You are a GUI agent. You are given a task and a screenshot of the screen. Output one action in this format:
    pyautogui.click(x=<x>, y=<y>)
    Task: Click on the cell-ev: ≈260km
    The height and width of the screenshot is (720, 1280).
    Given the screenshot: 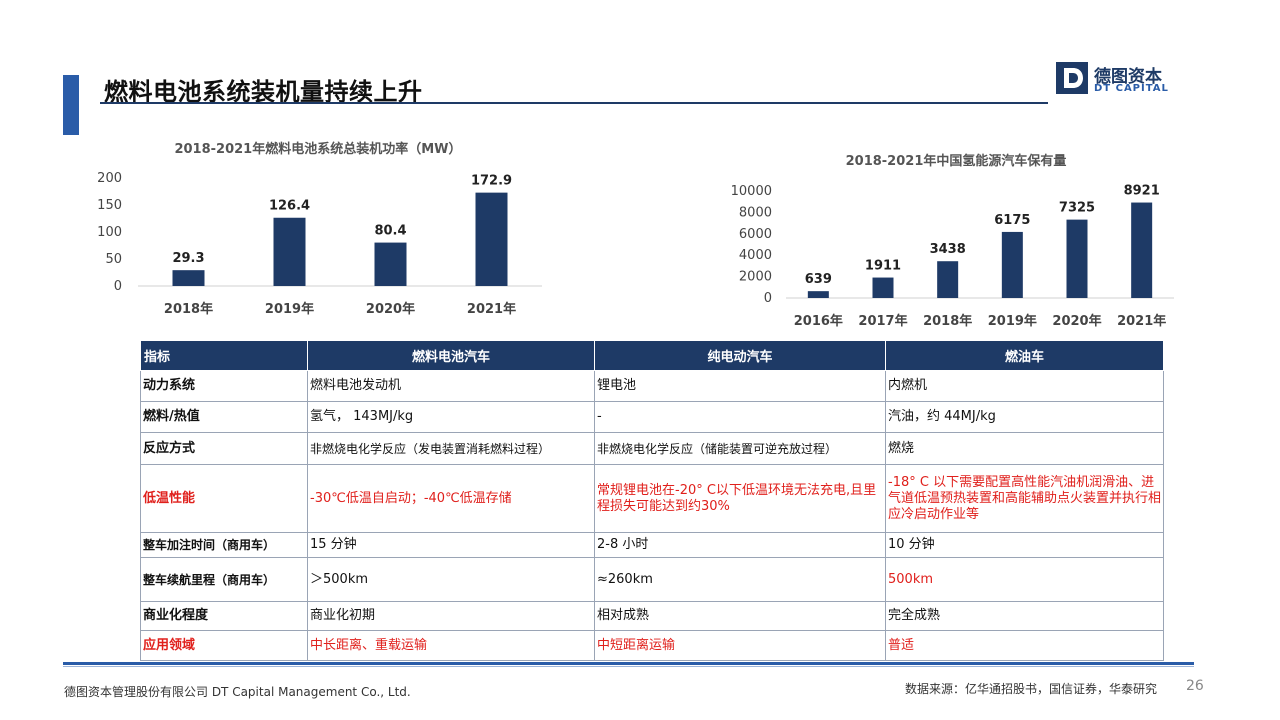 What is the action you would take?
    pyautogui.click(x=740, y=579)
    